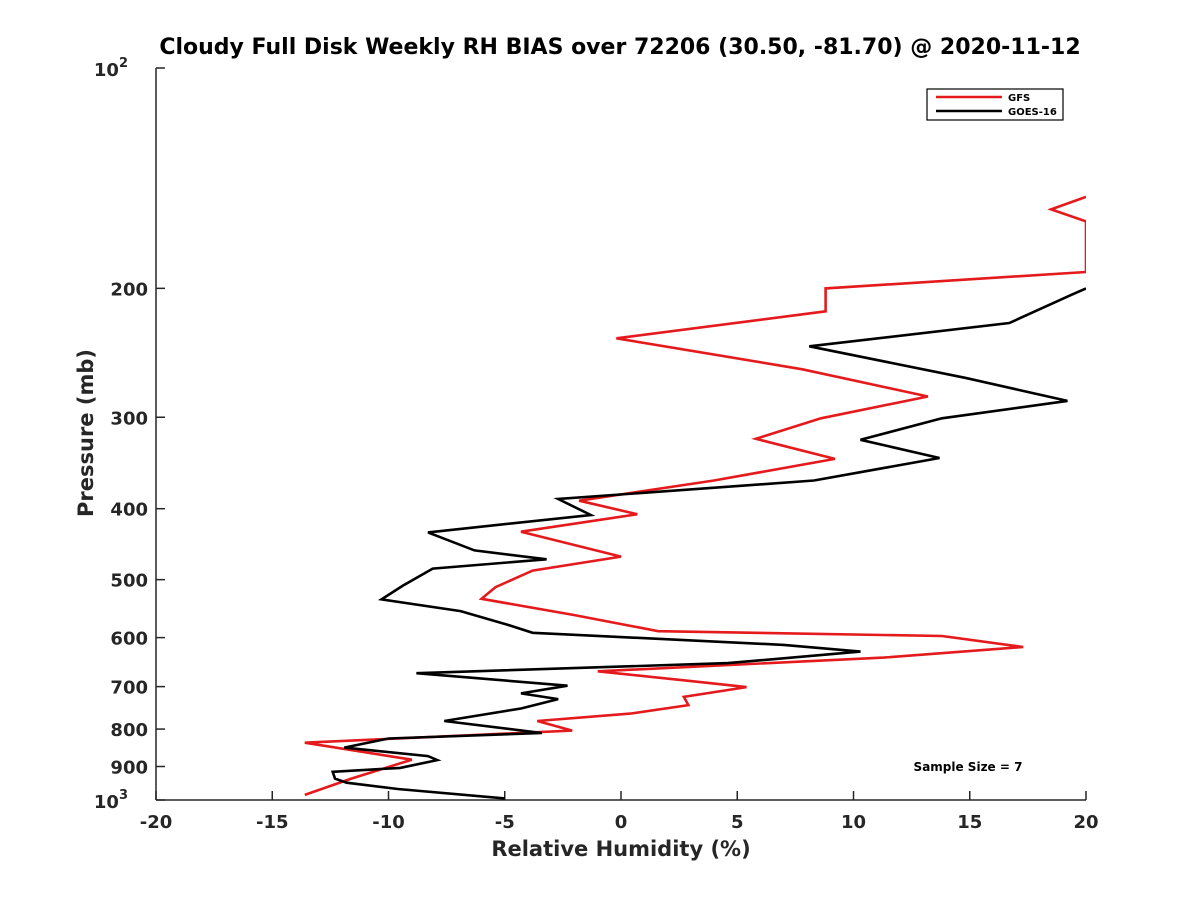  I want to click on y-tick-bottom: 103, so click(111, 800).